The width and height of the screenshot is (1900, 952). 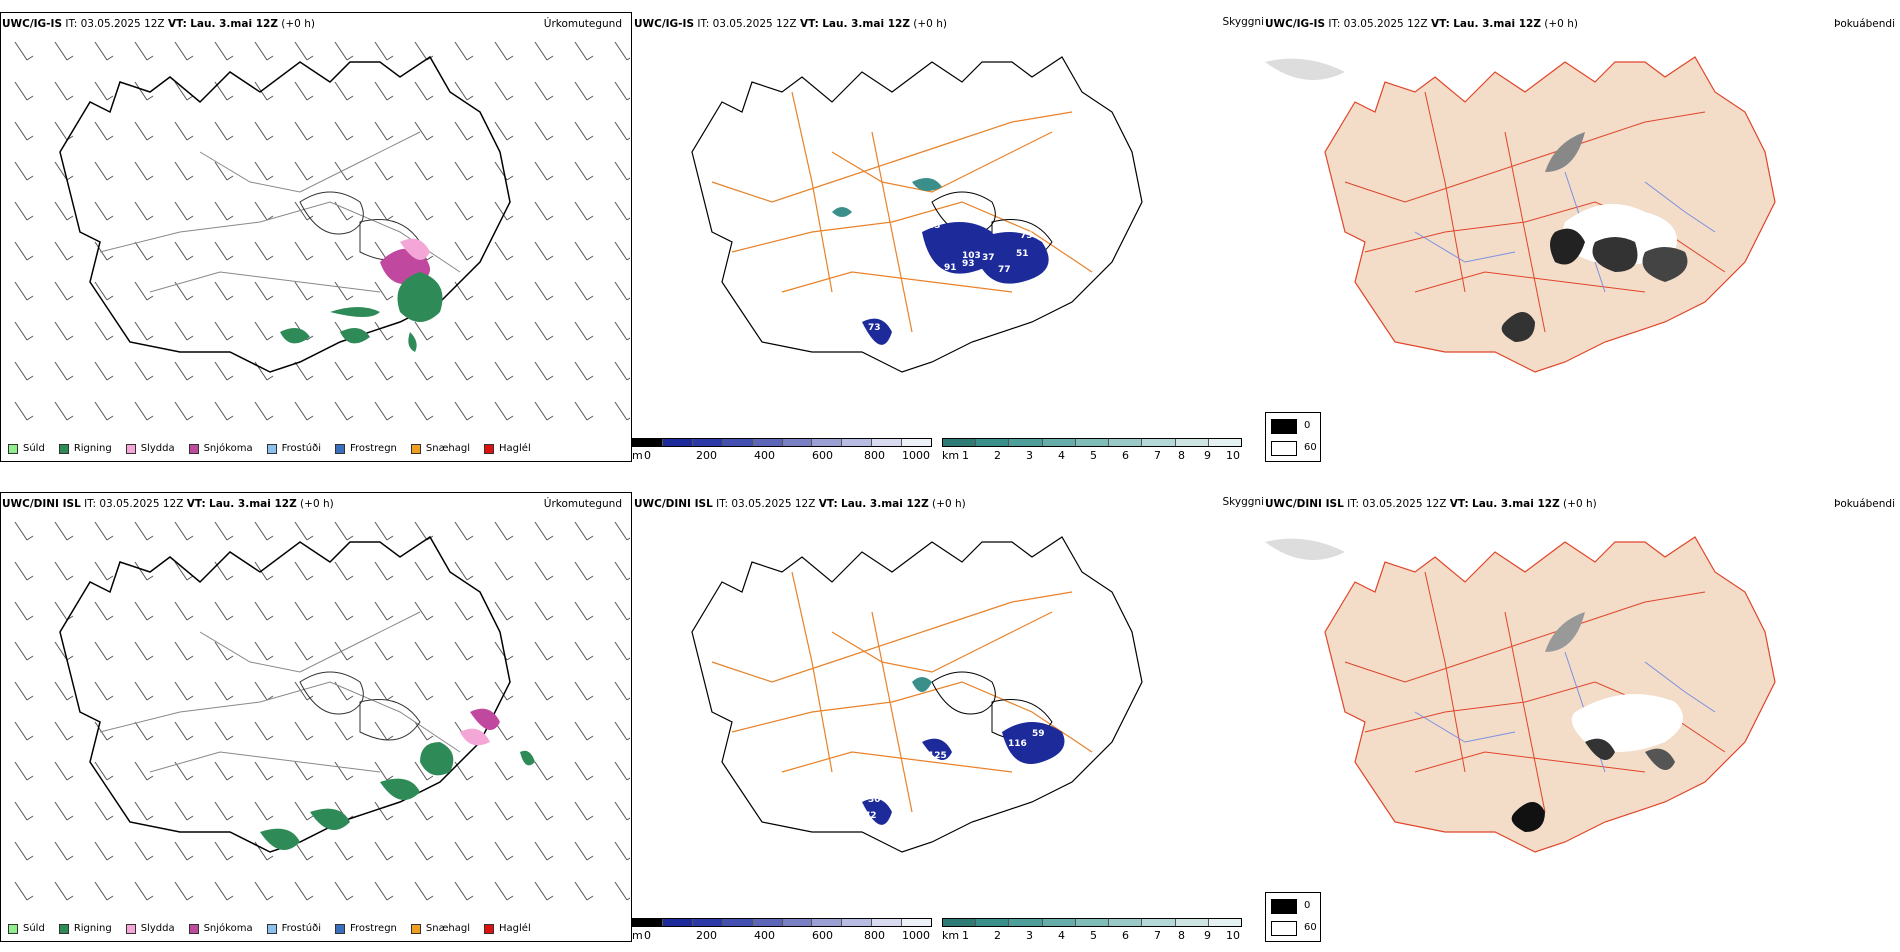 What do you see at coordinates (32, 24) in the screenshot?
I see `model-name: UWC/IG-IS` at bounding box center [32, 24].